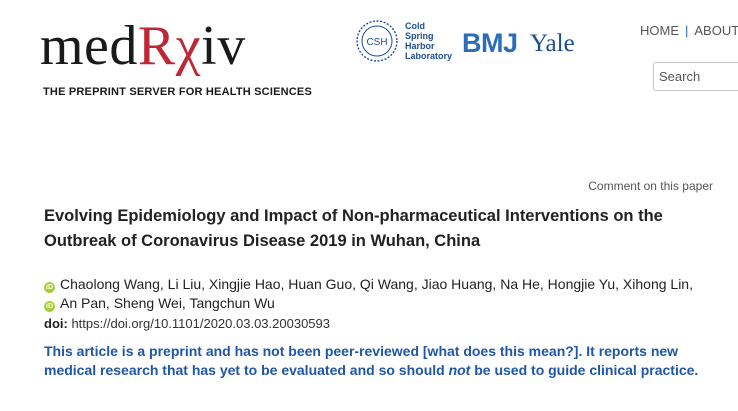  What do you see at coordinates (659, 30) in the screenshot?
I see `nav-home-link: HOME` at bounding box center [659, 30].